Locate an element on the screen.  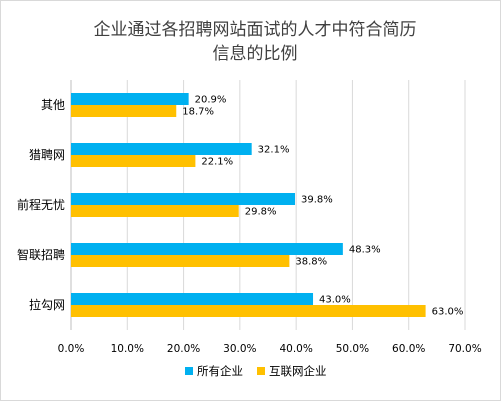
data-label: 38.8% is located at coordinates (311, 262).